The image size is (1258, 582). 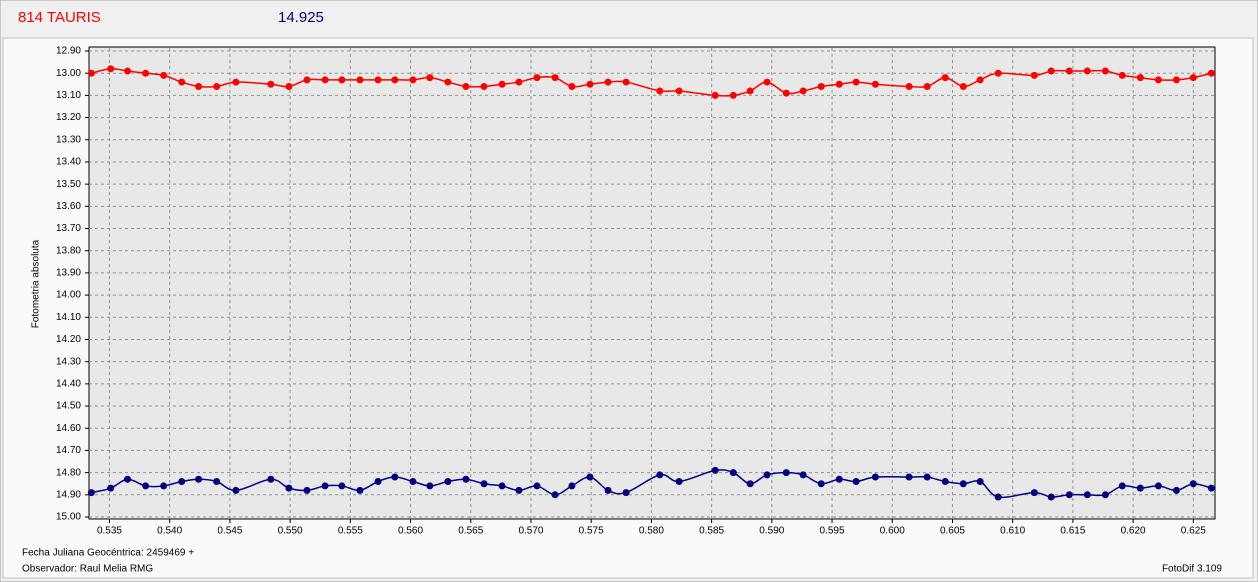 What do you see at coordinates (68, 517) in the screenshot?
I see `y-tick-label: 15.00` at bounding box center [68, 517].